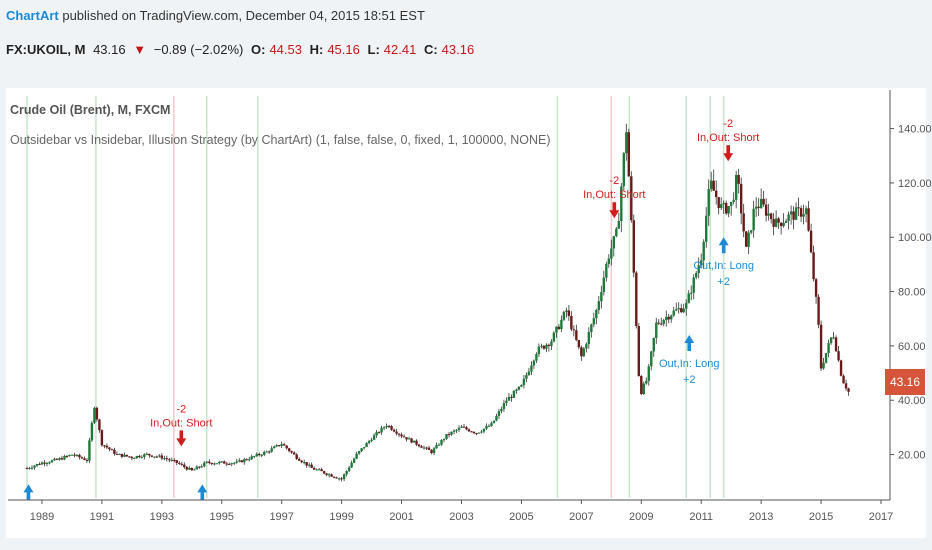 The height and width of the screenshot is (550, 932). Describe the element at coordinates (728, 138) in the screenshot. I see `signal-label: In,Out: Short` at that location.